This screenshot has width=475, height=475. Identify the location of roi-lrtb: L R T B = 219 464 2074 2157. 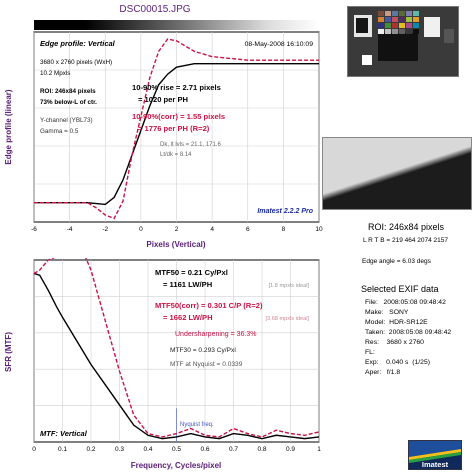
(405, 240).